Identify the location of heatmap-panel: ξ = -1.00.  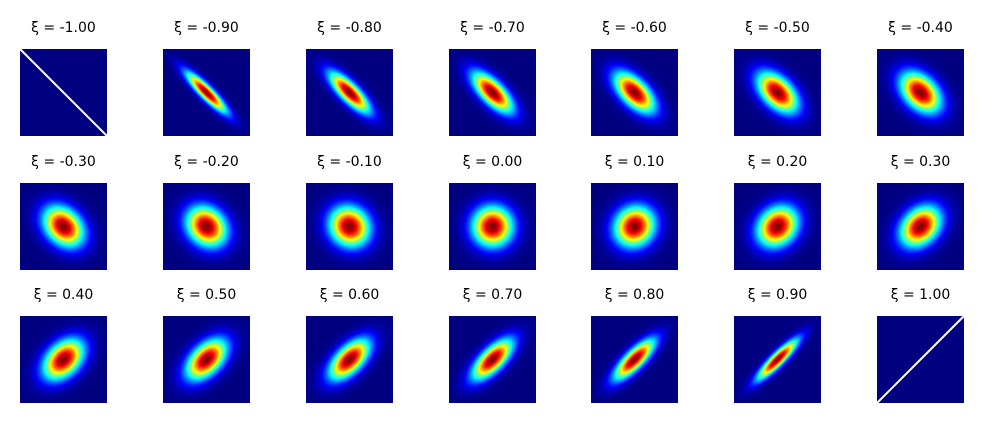
(63, 78).